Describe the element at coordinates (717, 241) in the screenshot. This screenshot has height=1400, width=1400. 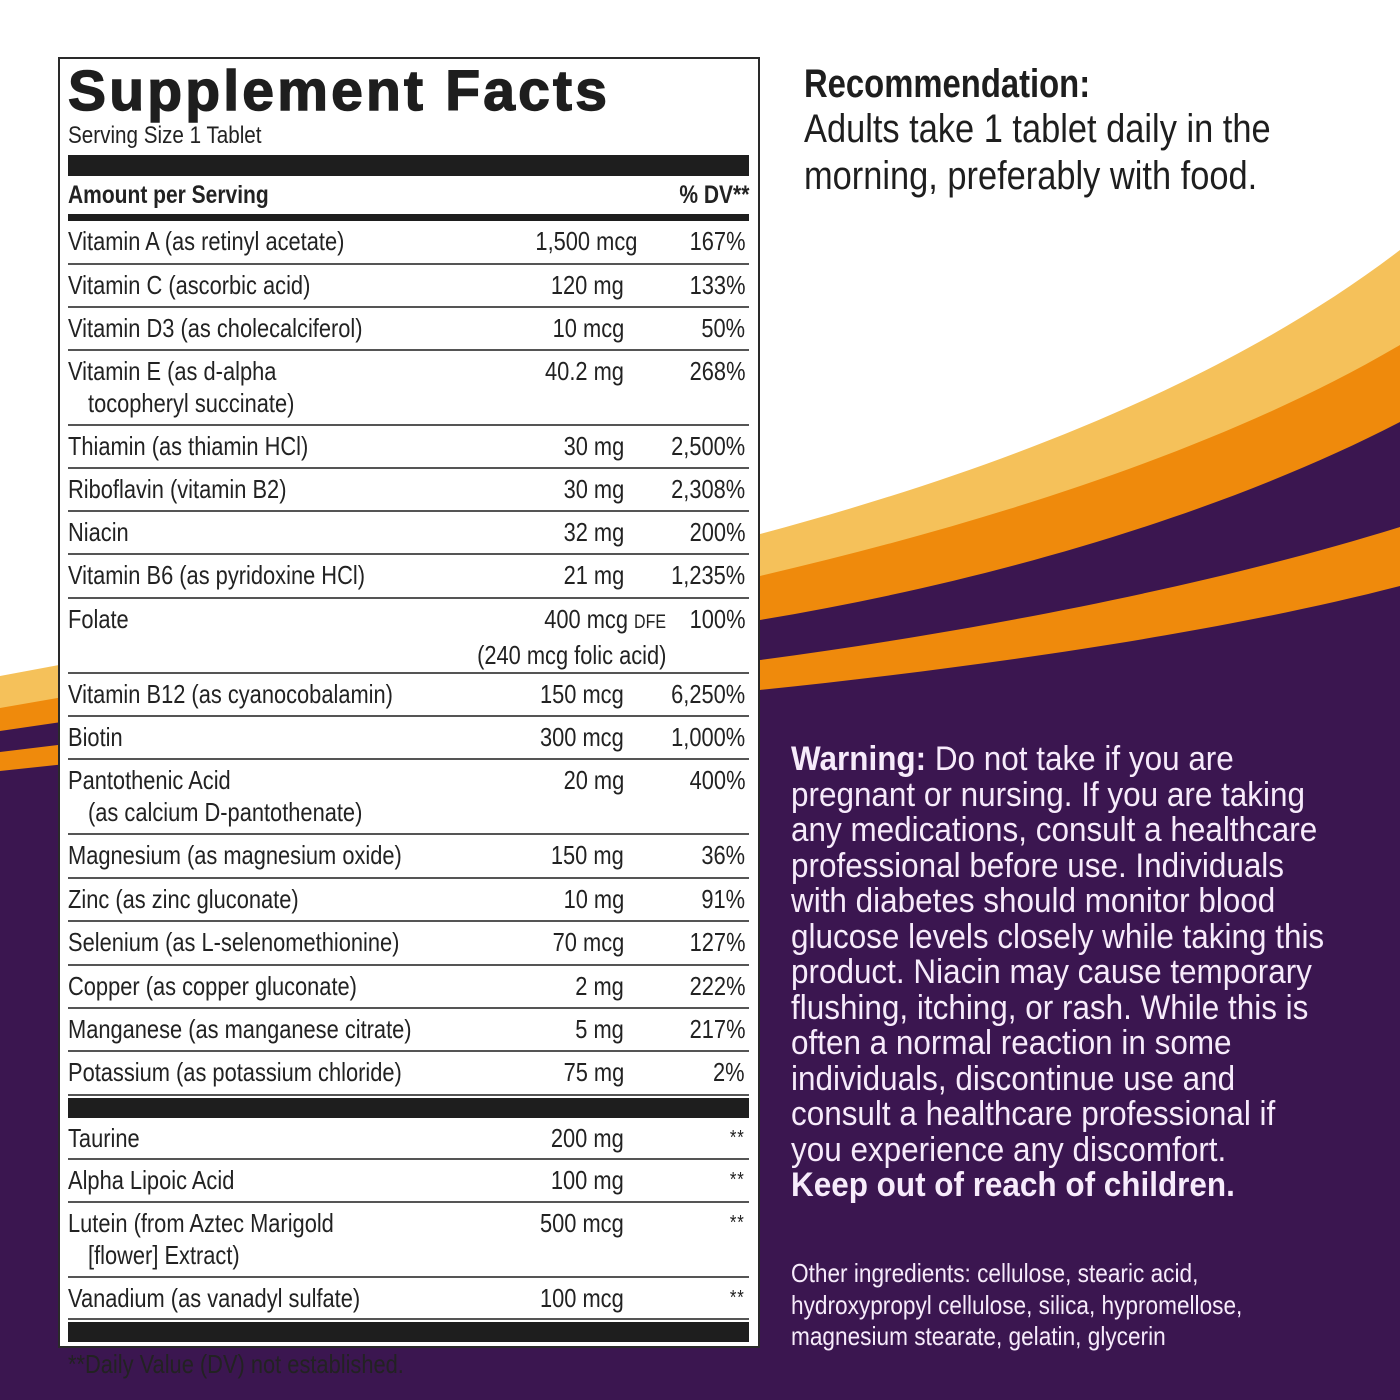
I see `nutrient-dv: 167%` at that location.